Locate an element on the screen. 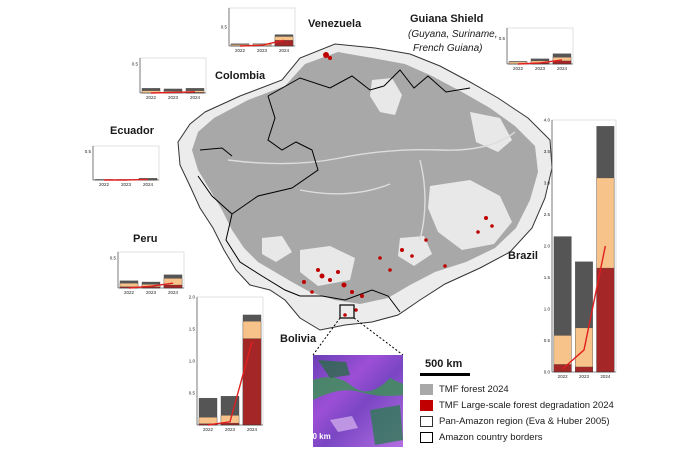  chart-bolivia: 2022 2023 2024 0.5 1.0 1.5 2.0 is located at coordinates (226, 363).